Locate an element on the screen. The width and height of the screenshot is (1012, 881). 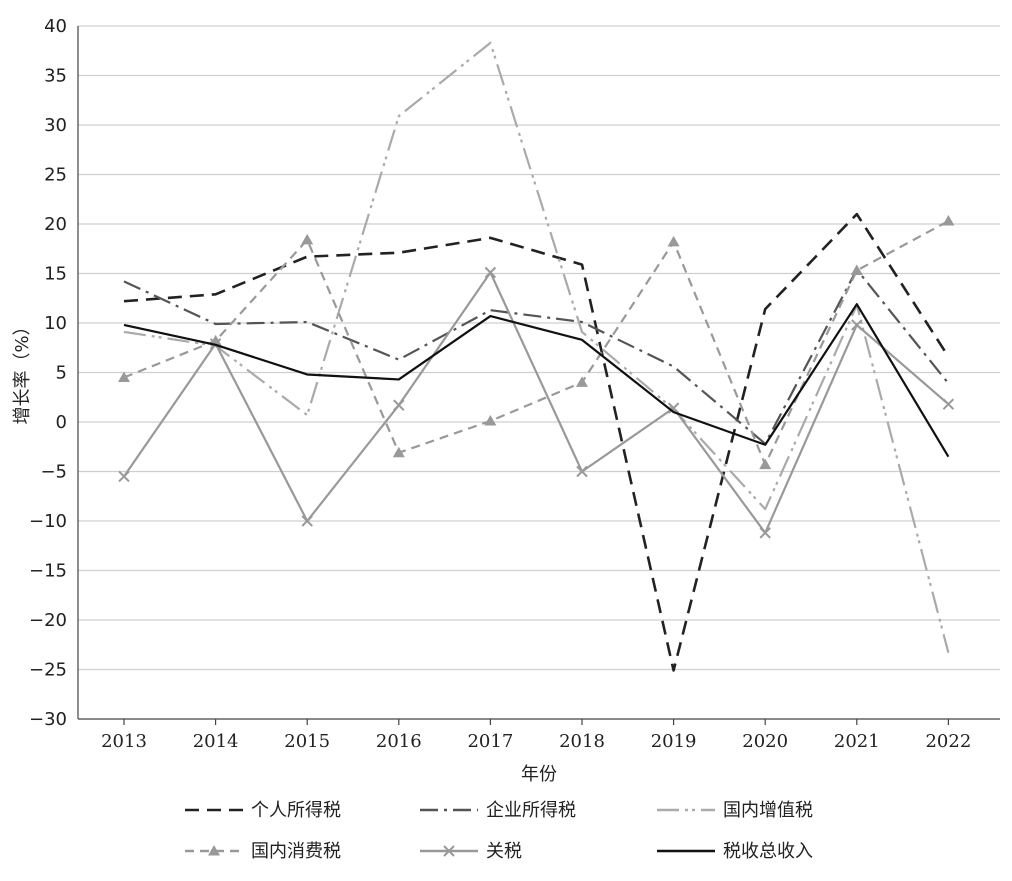
legend-label-domestic-vat: 国内增值税 is located at coordinates (768, 810).